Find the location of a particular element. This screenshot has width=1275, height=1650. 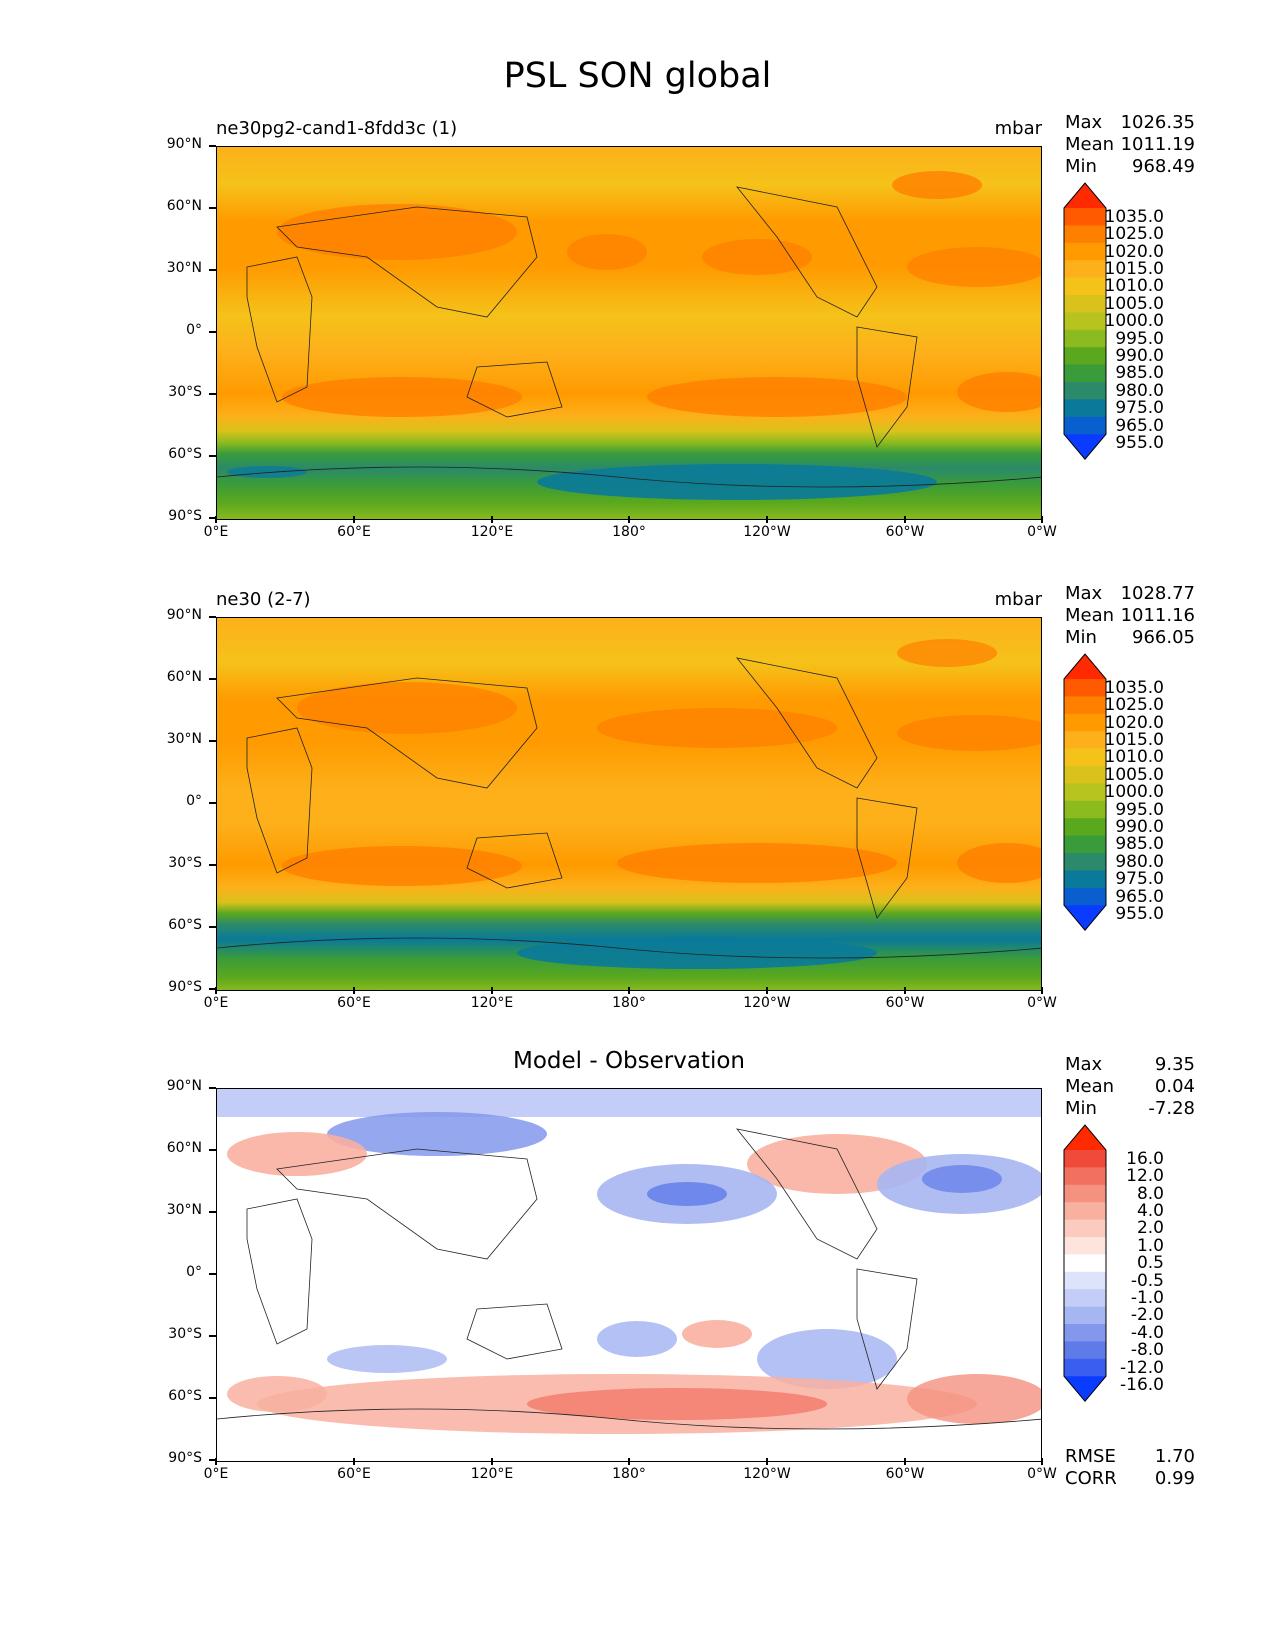

pressure-field-test is located at coordinates (629, 333).